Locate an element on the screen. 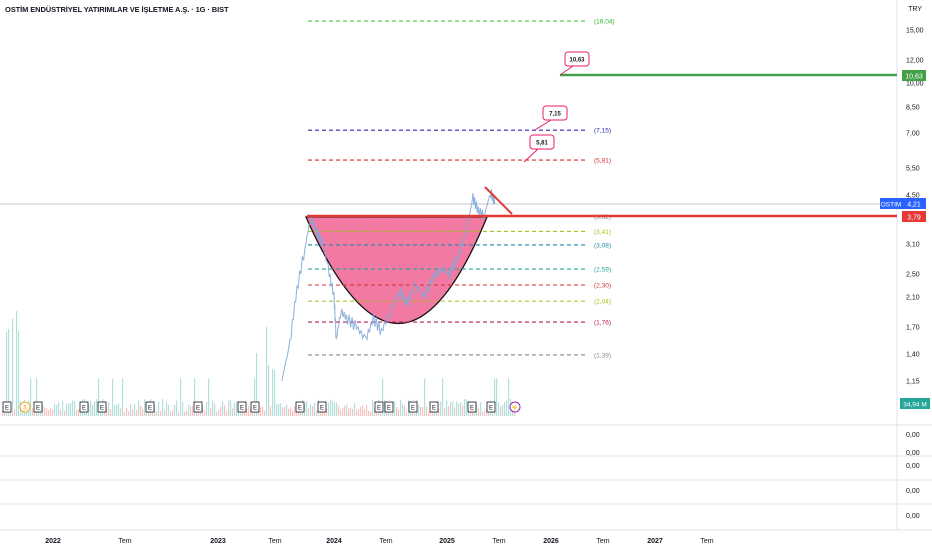 The image size is (932, 550). support-badge-bg is located at coordinates (914, 216).